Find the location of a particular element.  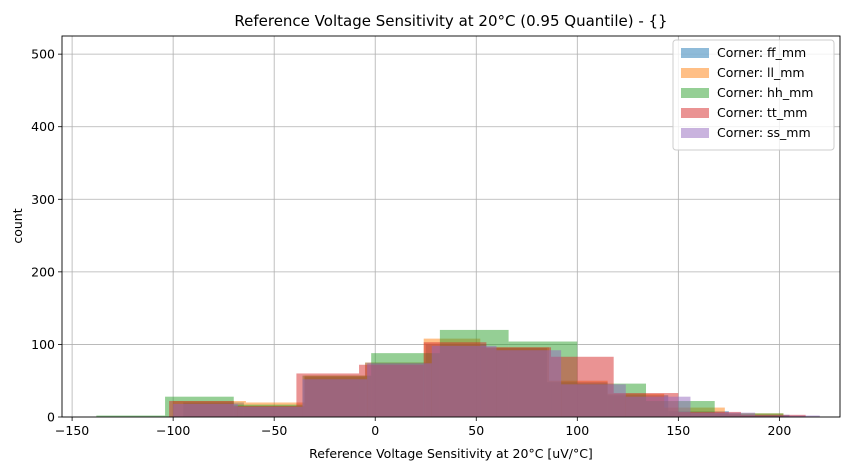

y-tick-label: 0 is located at coordinates (51, 417).